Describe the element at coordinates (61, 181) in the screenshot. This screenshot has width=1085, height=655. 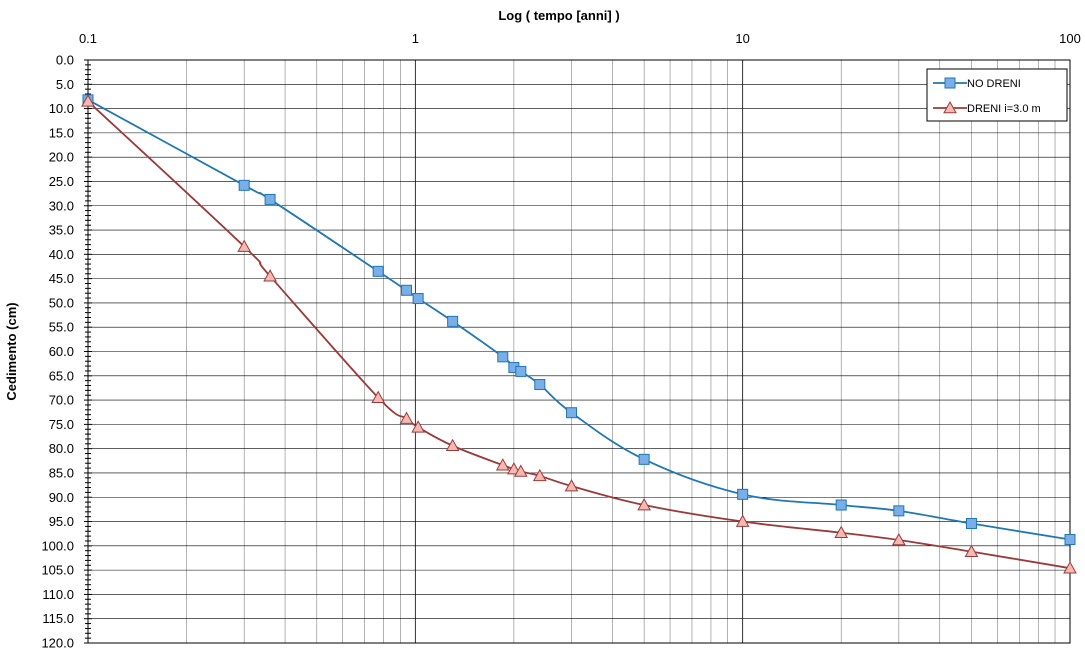
I see `y-tick-label: 25.0` at that location.